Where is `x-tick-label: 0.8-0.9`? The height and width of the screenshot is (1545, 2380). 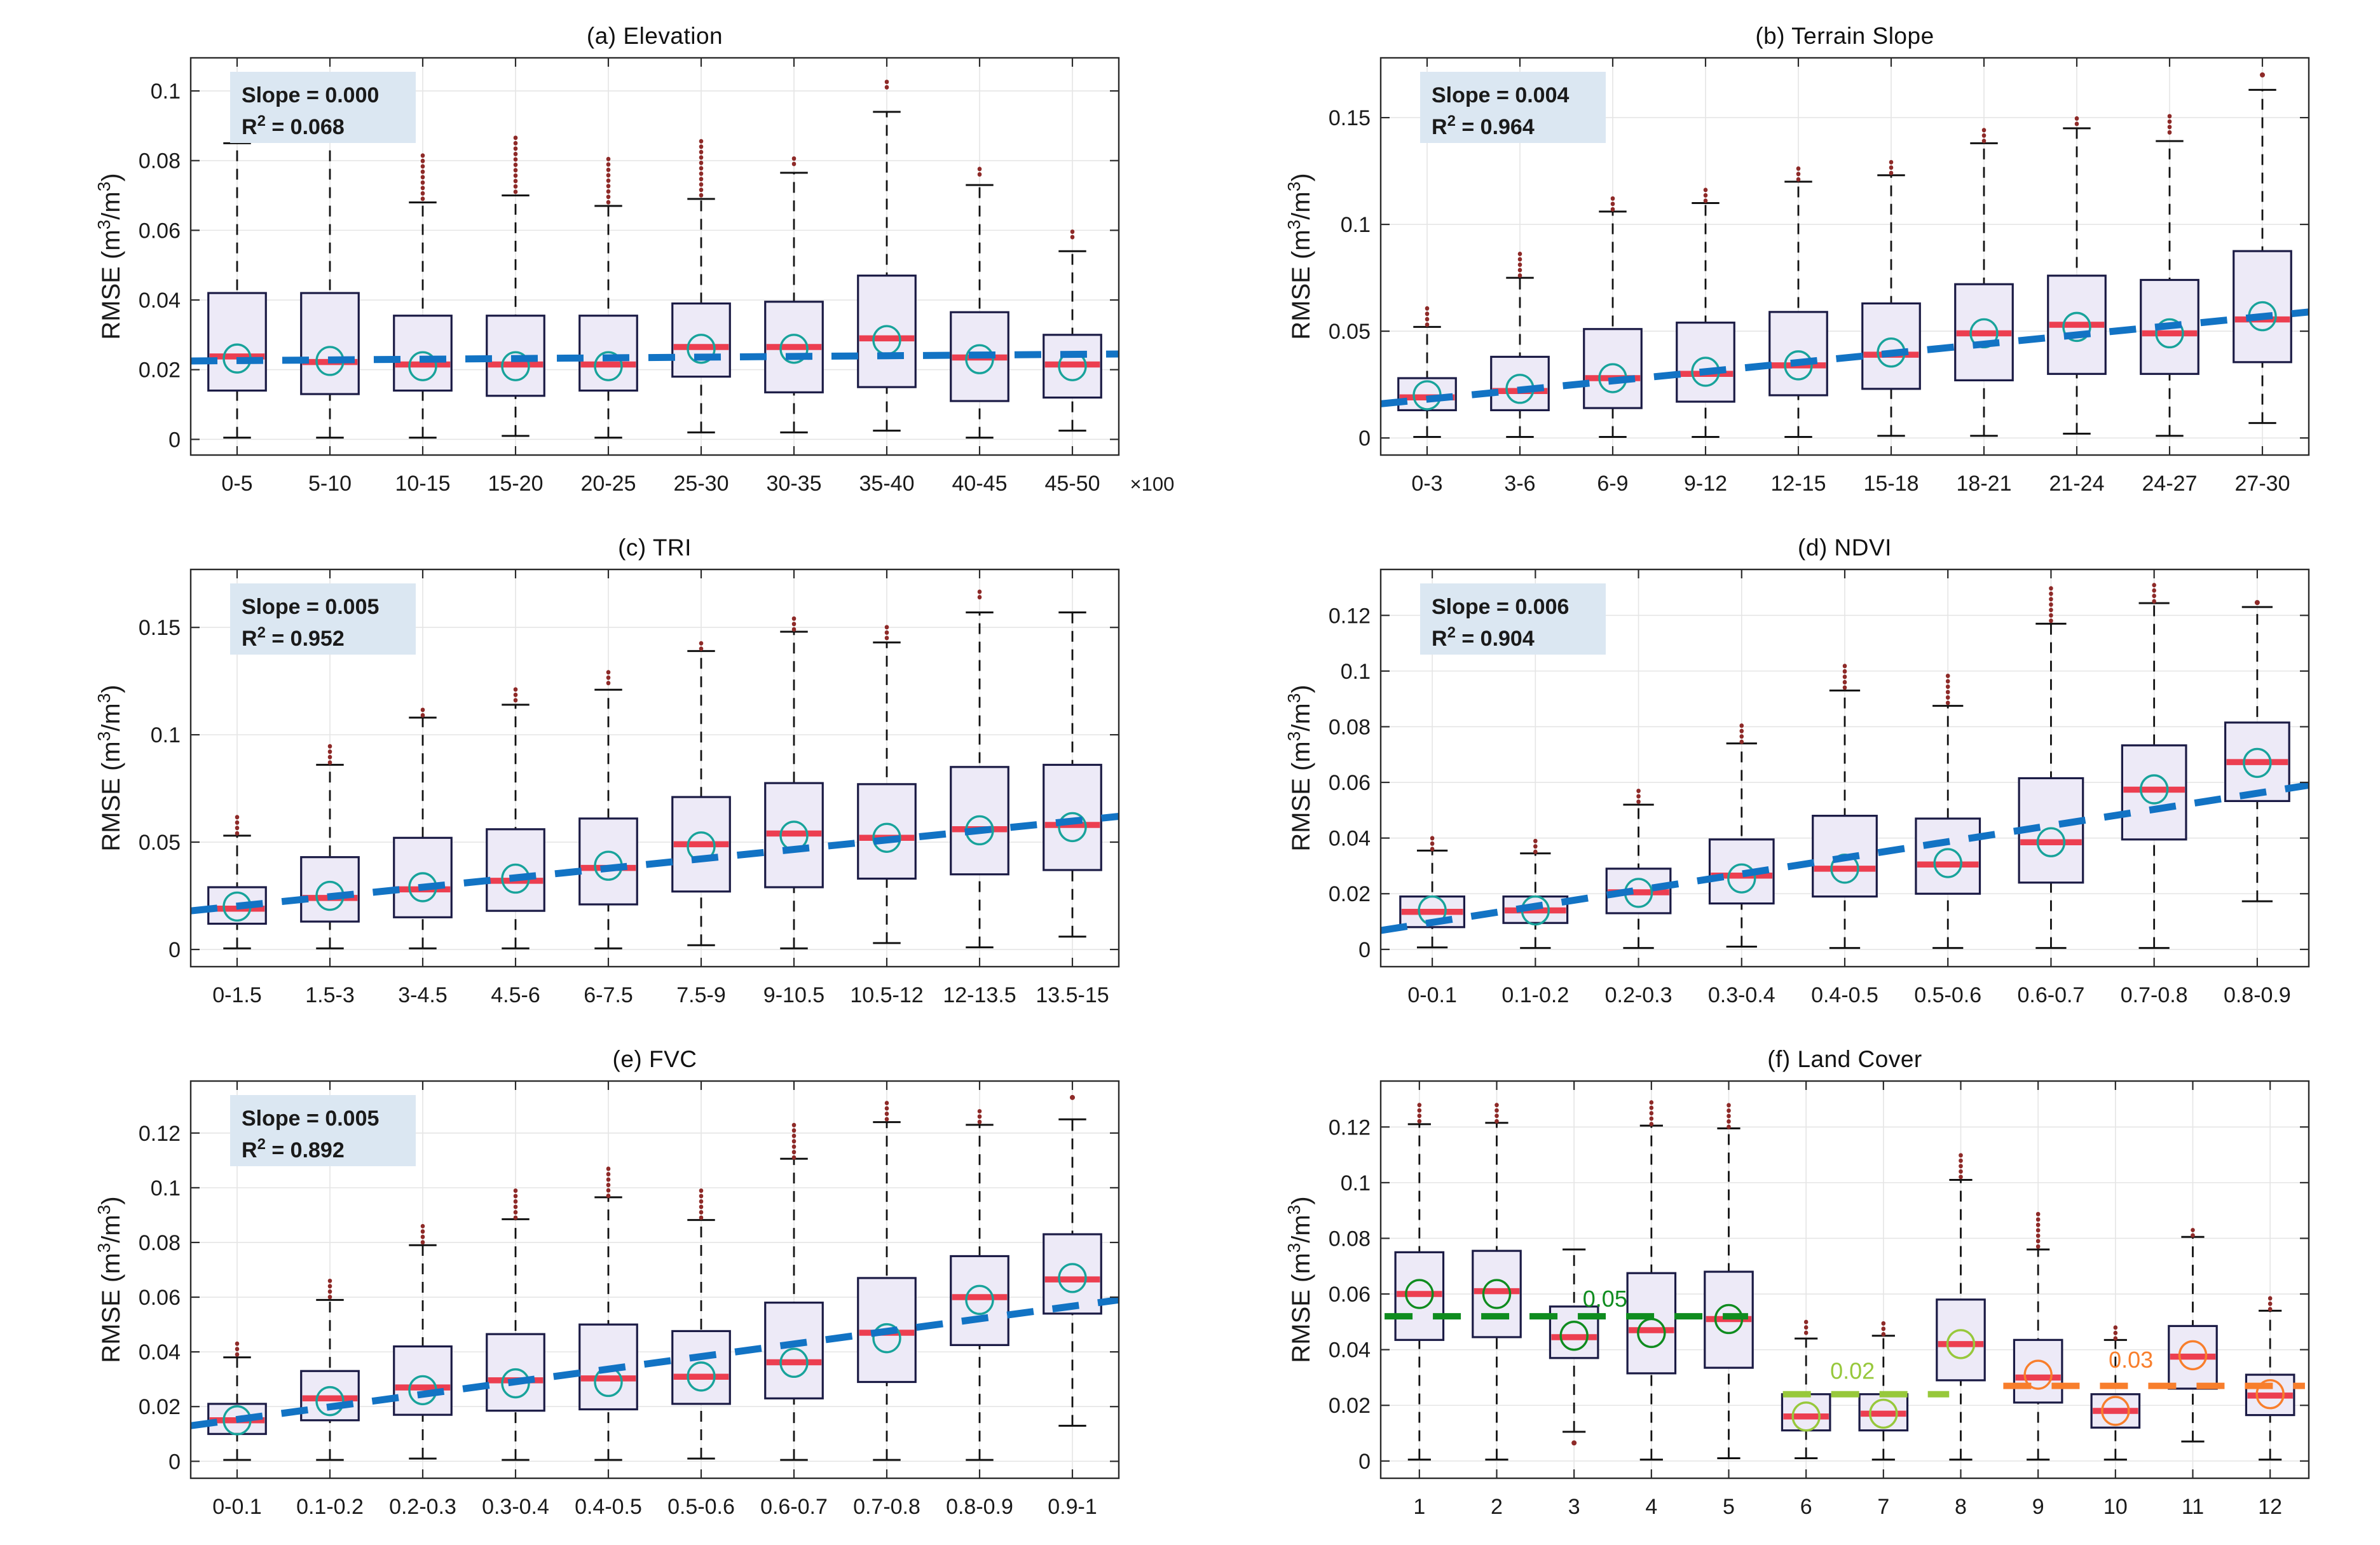 x-tick-label: 0.8-0.9 is located at coordinates (979, 1507).